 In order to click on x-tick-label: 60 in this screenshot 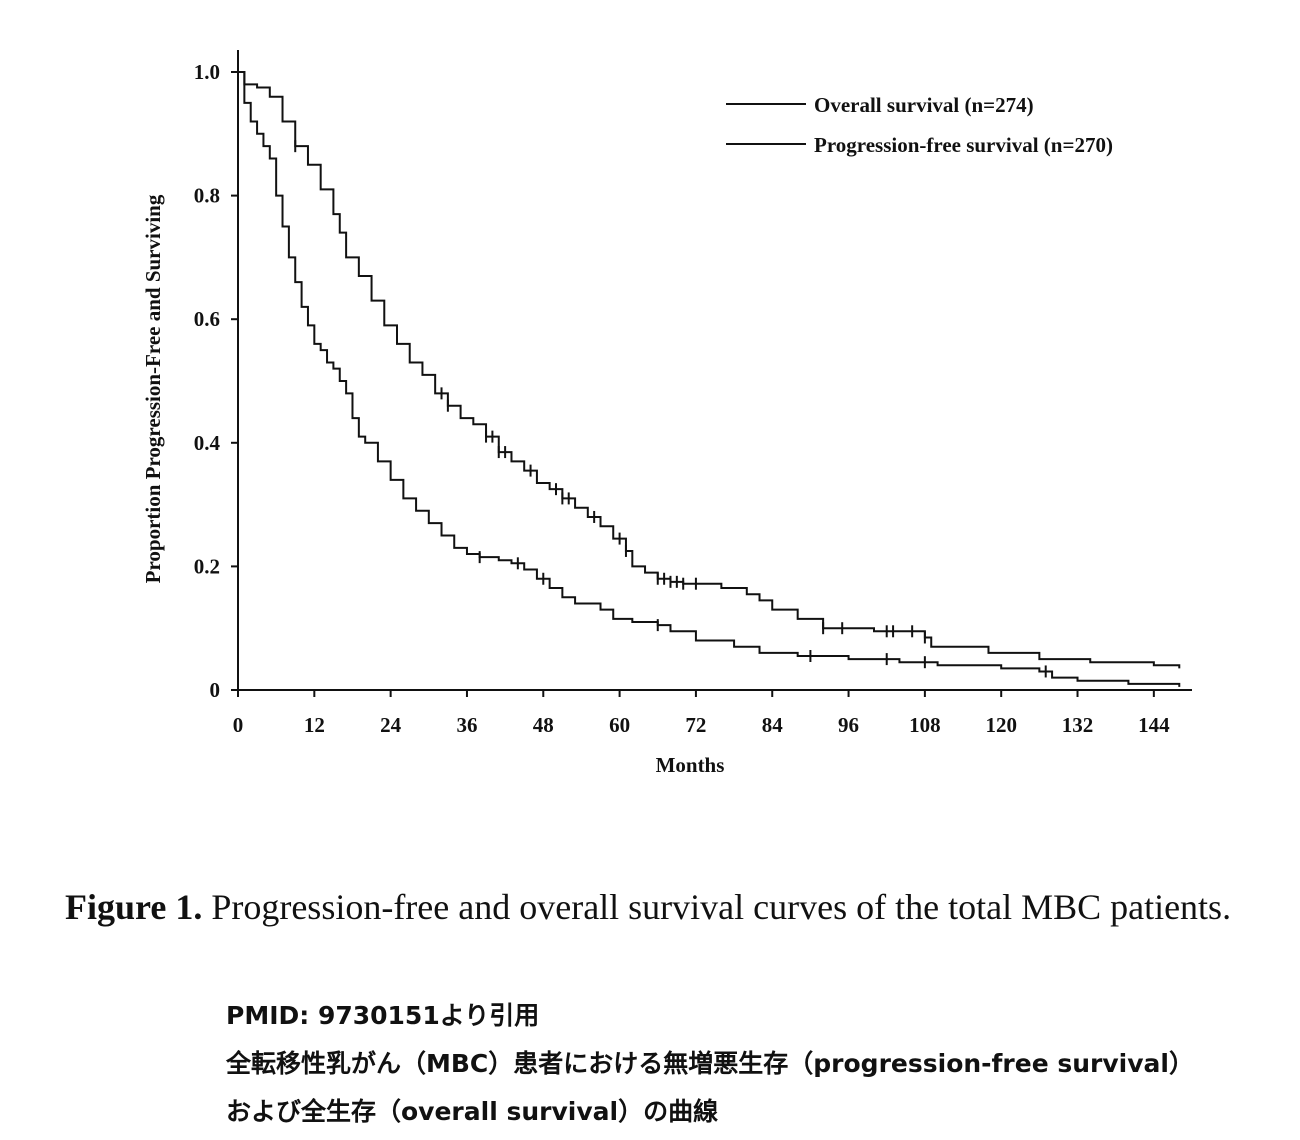, I will do `click(619, 725)`.